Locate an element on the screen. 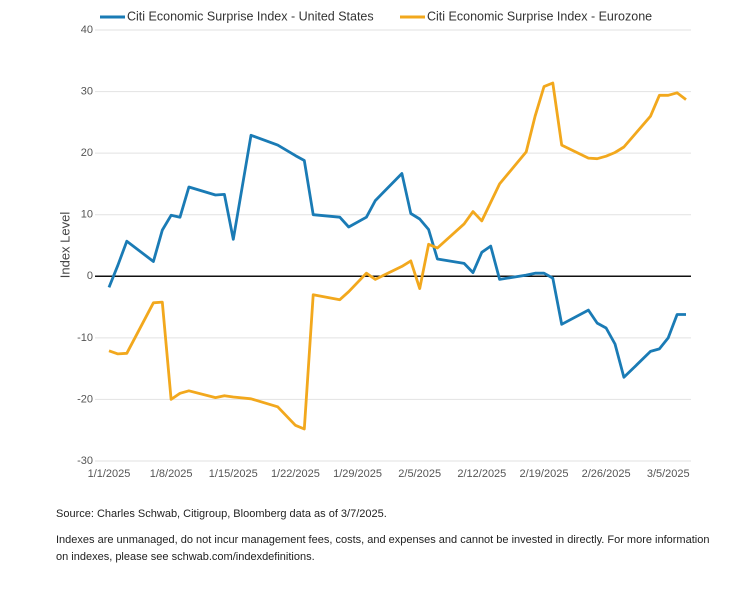 Image resolution: width=737 pixels, height=596 pixels. x-tick-label: 3/5/2025 is located at coordinates (668, 474).